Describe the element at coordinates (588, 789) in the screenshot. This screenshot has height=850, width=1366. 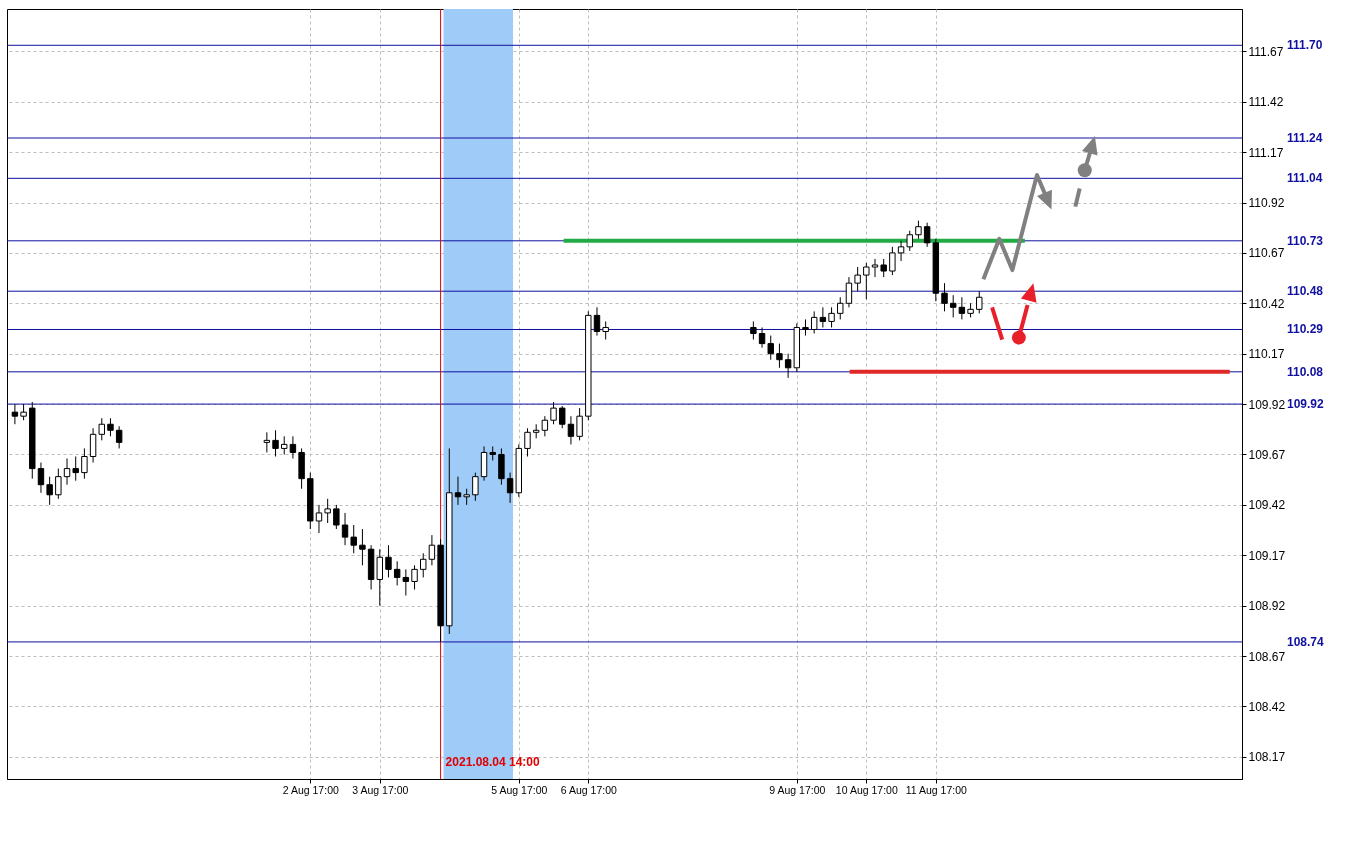
I see `x-tick-label: 6 Aug 17:00` at that location.